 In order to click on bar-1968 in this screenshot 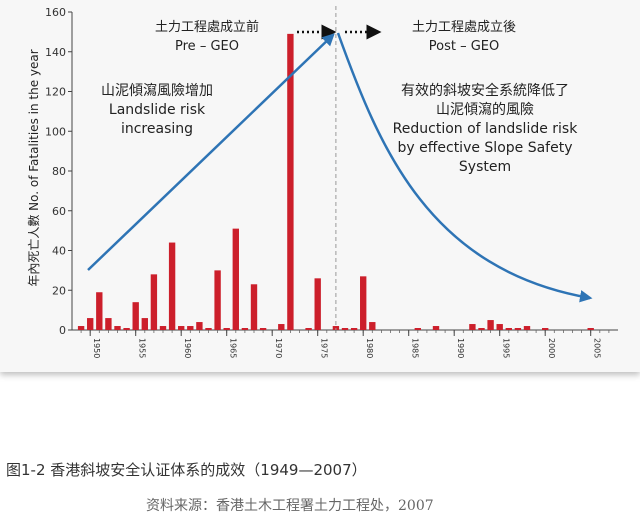, I will do `click(254, 307)`.